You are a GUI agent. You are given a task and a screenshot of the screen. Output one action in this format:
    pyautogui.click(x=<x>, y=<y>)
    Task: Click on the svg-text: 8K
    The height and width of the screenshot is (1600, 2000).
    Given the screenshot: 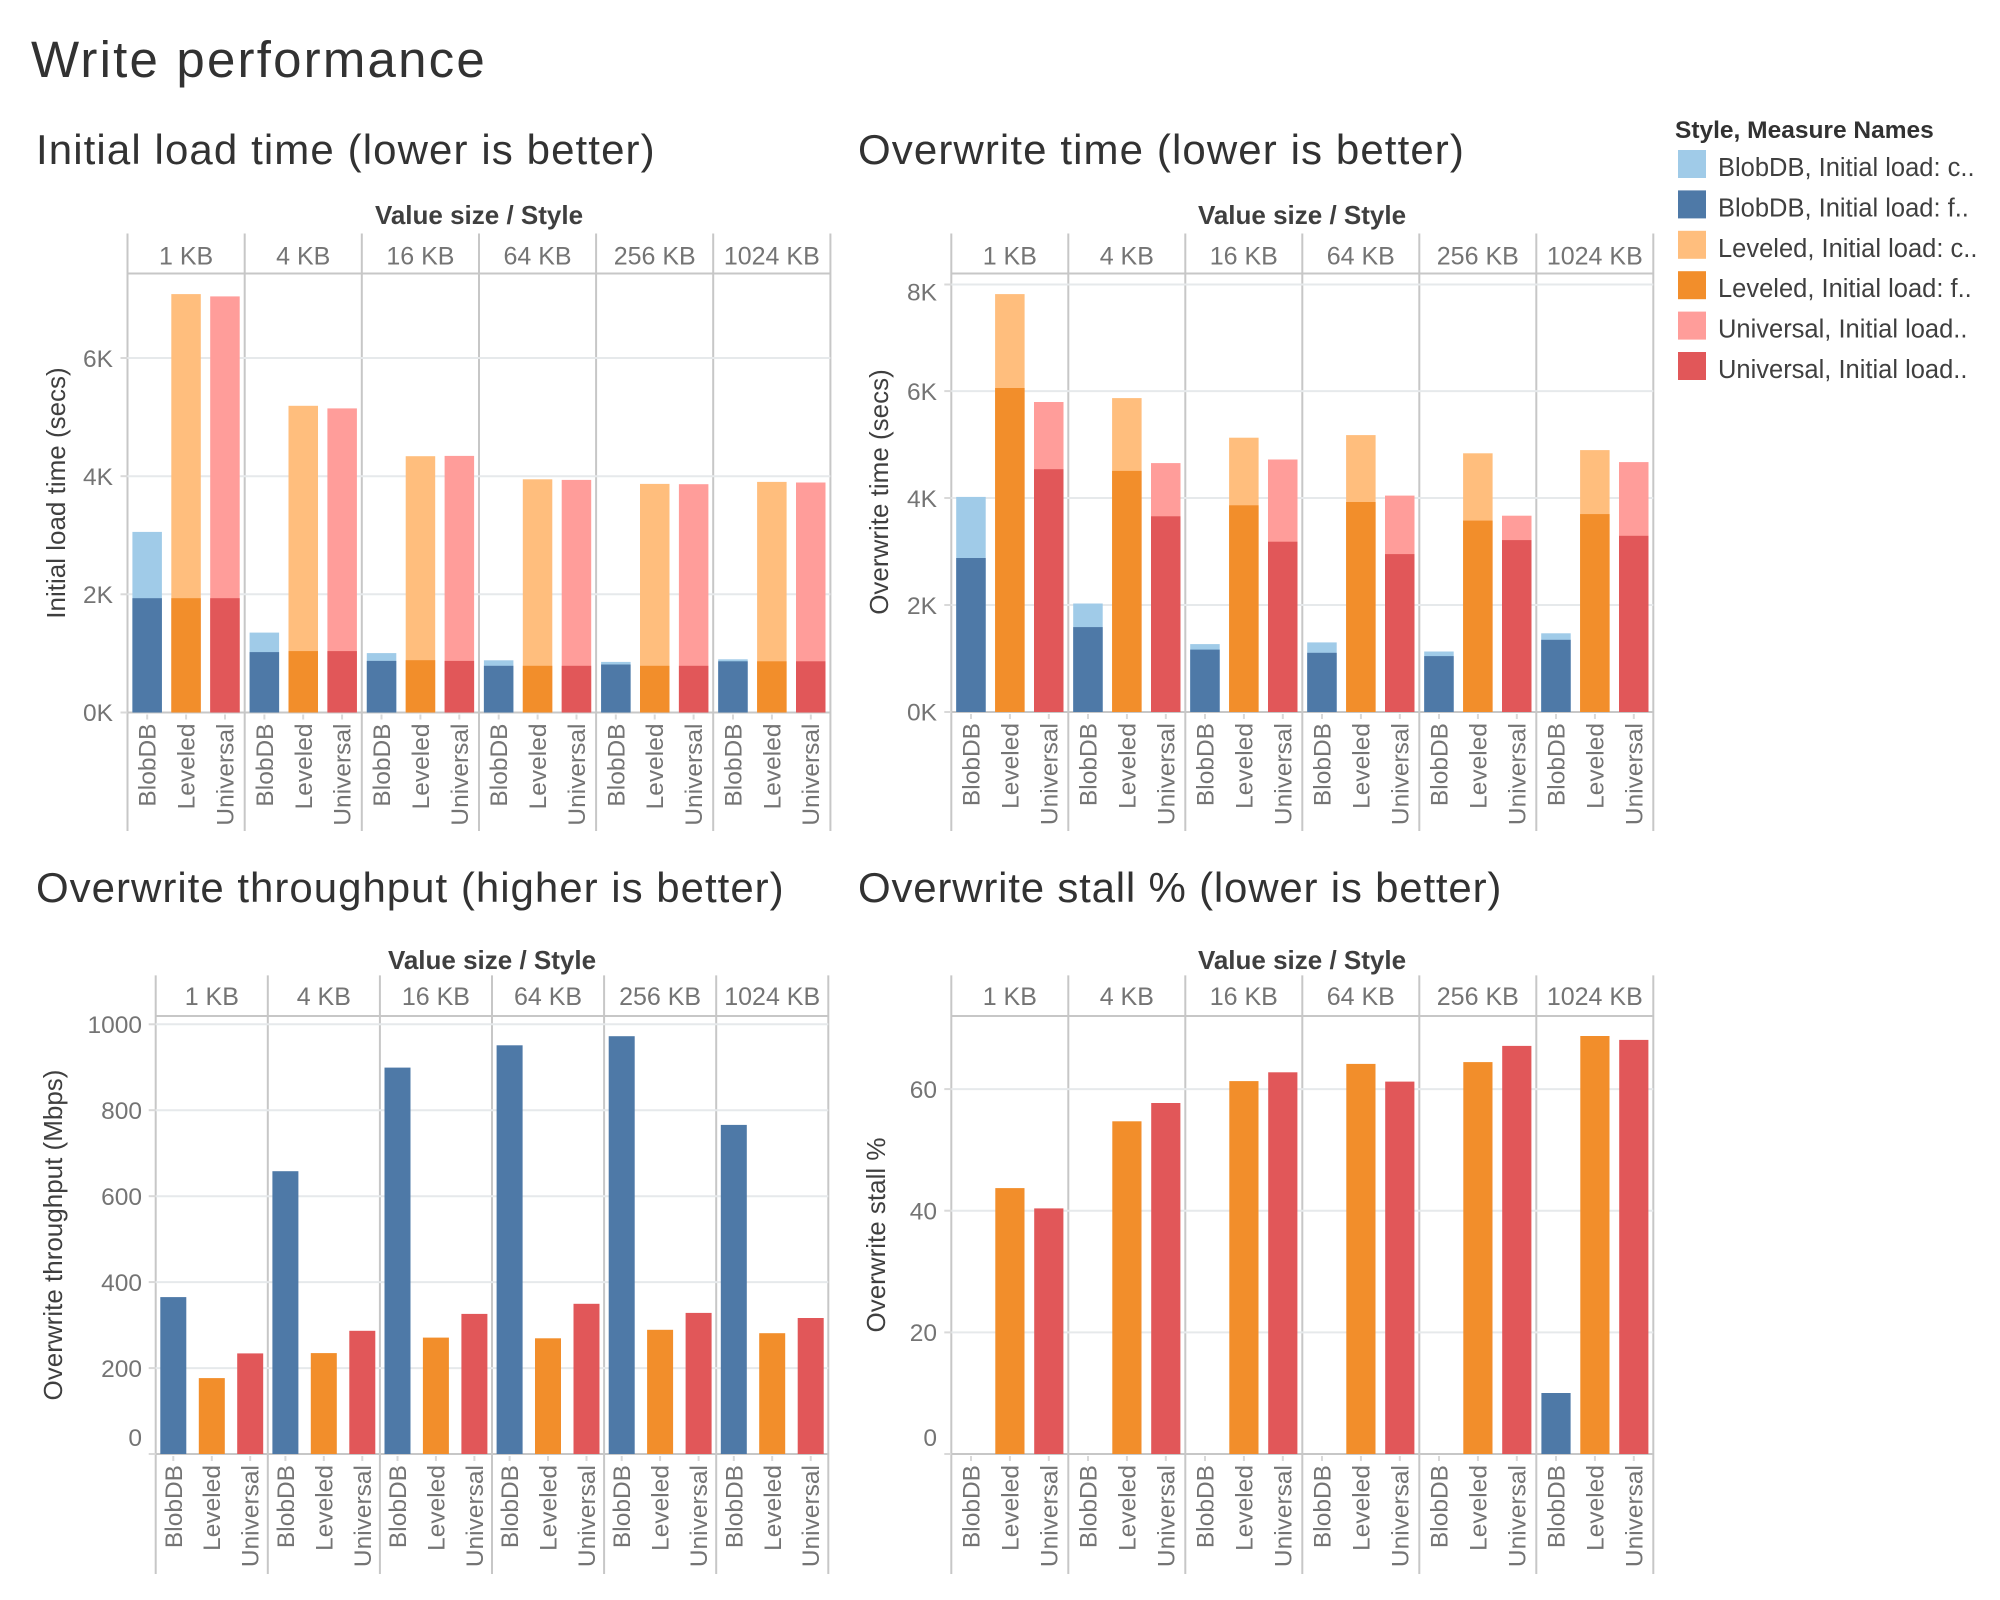 What is the action you would take?
    pyautogui.click(x=922, y=292)
    